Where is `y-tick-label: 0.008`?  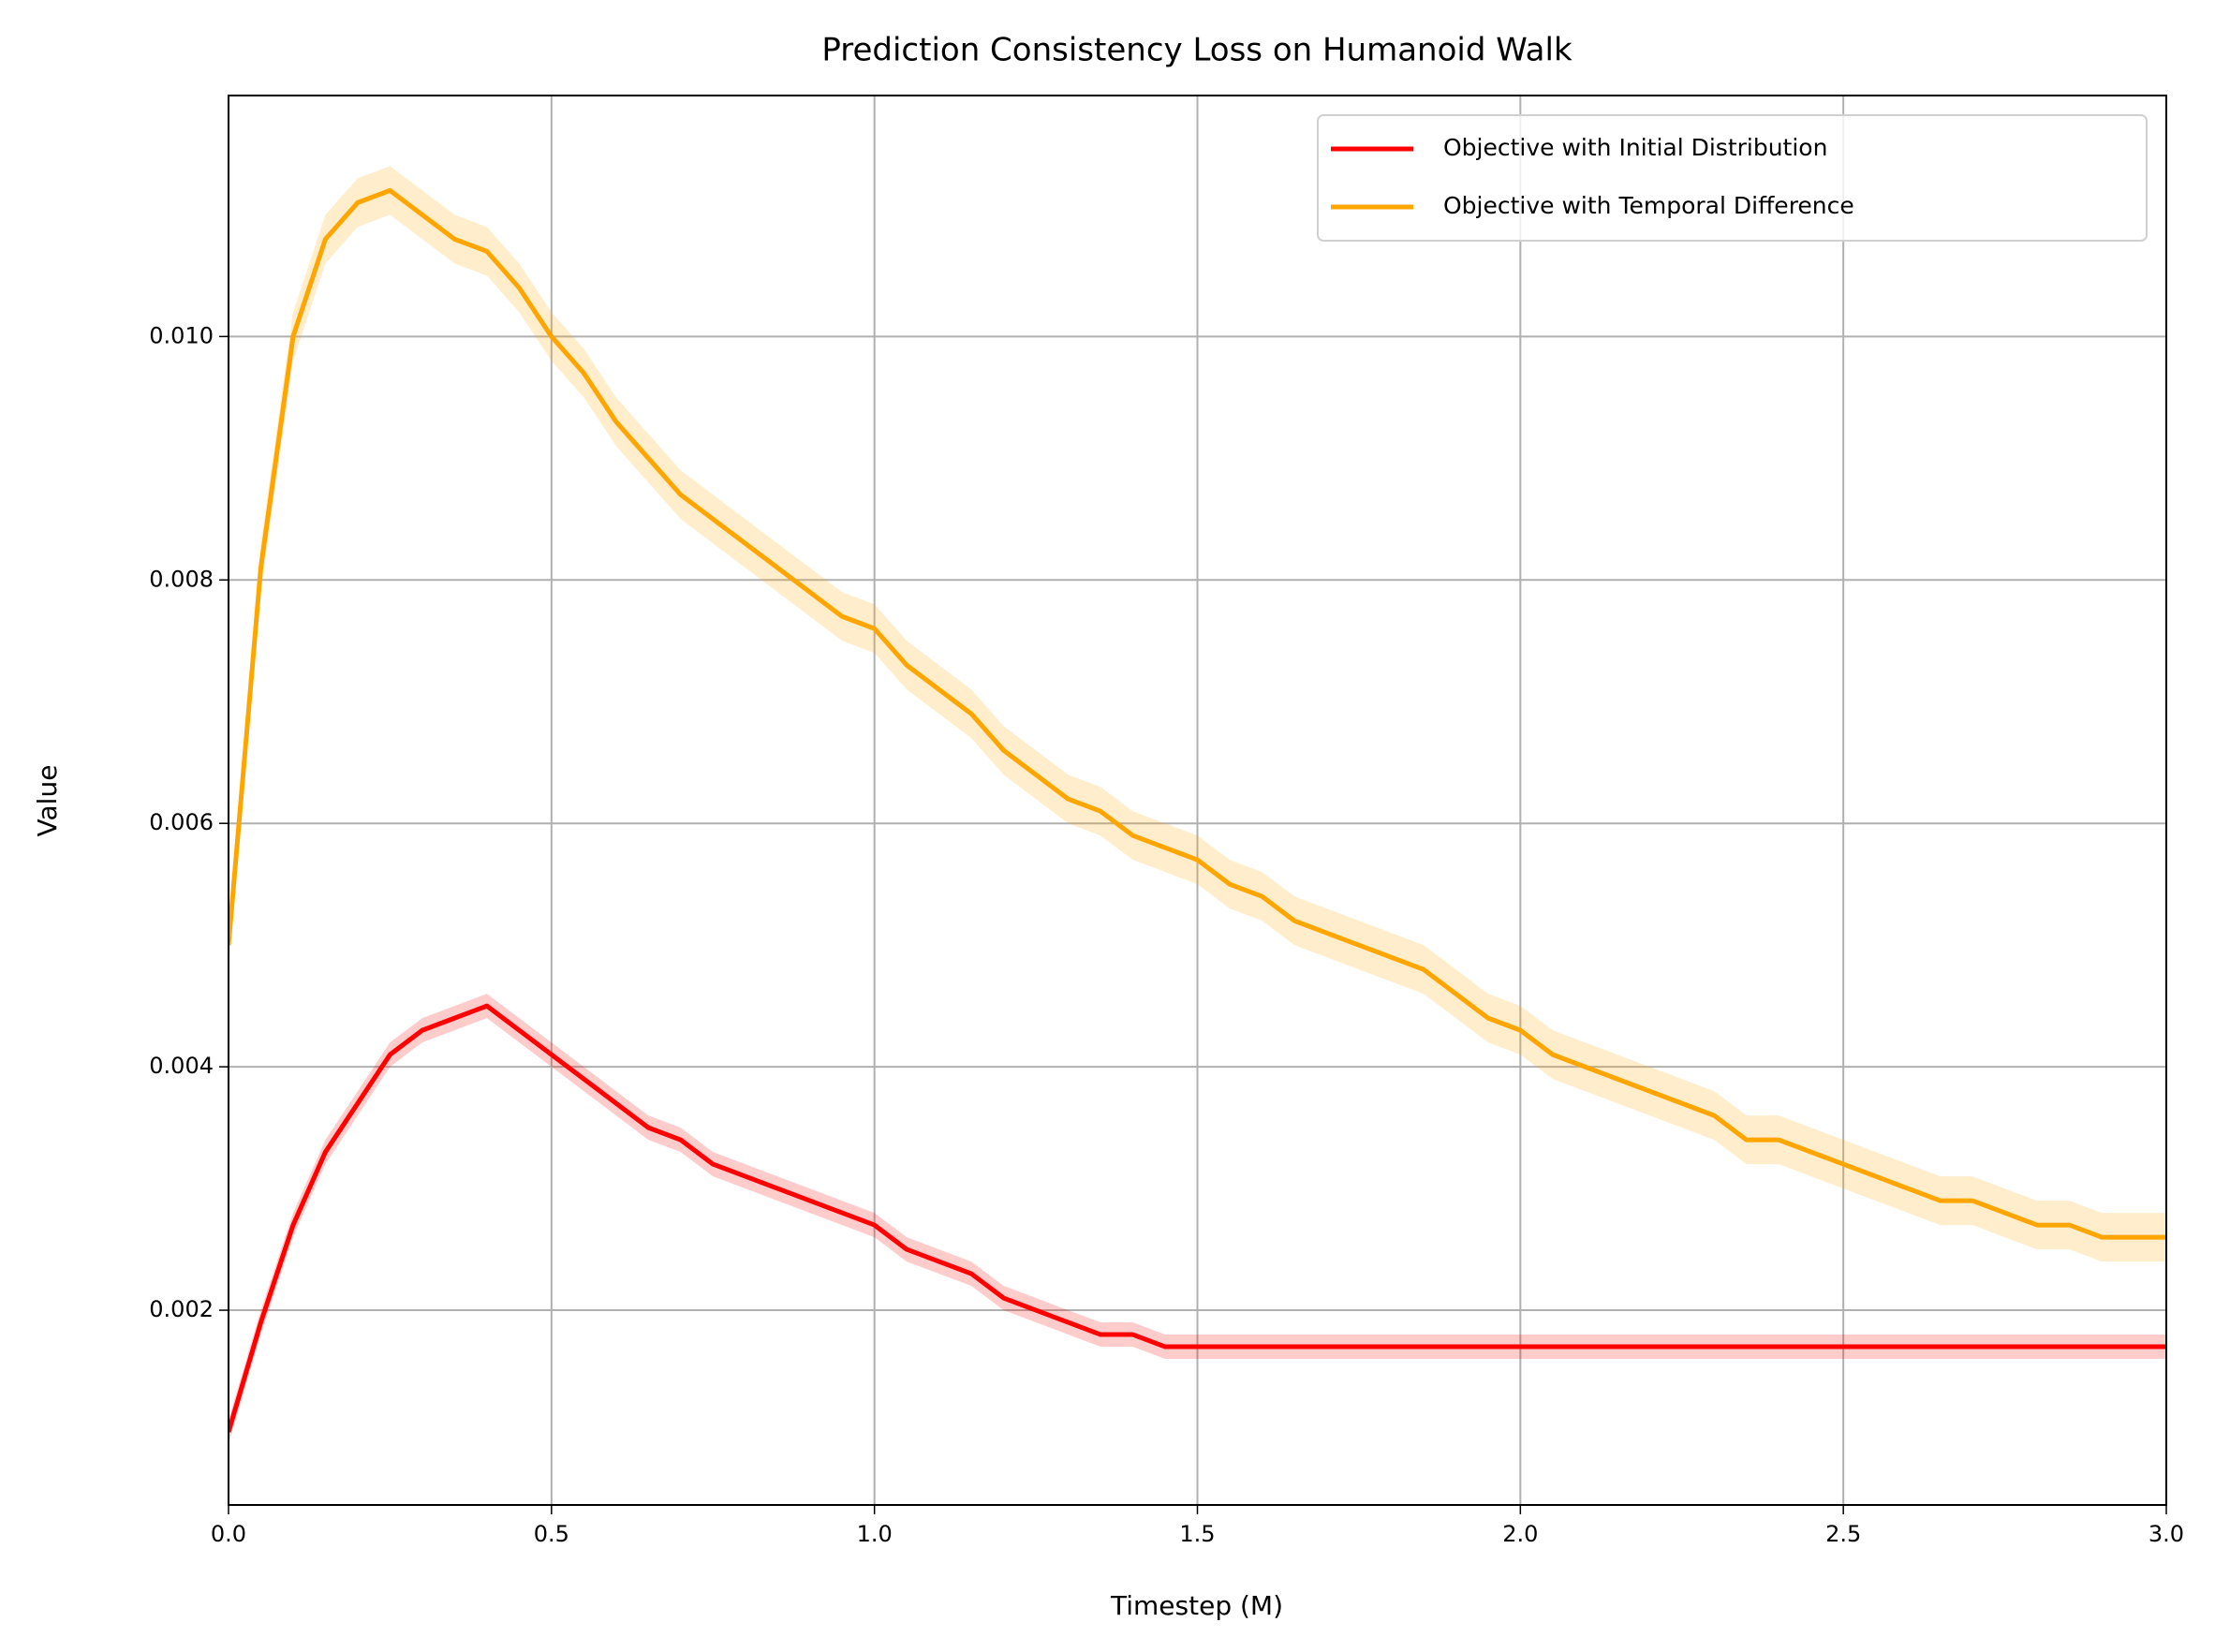 y-tick-label: 0.008 is located at coordinates (182, 579).